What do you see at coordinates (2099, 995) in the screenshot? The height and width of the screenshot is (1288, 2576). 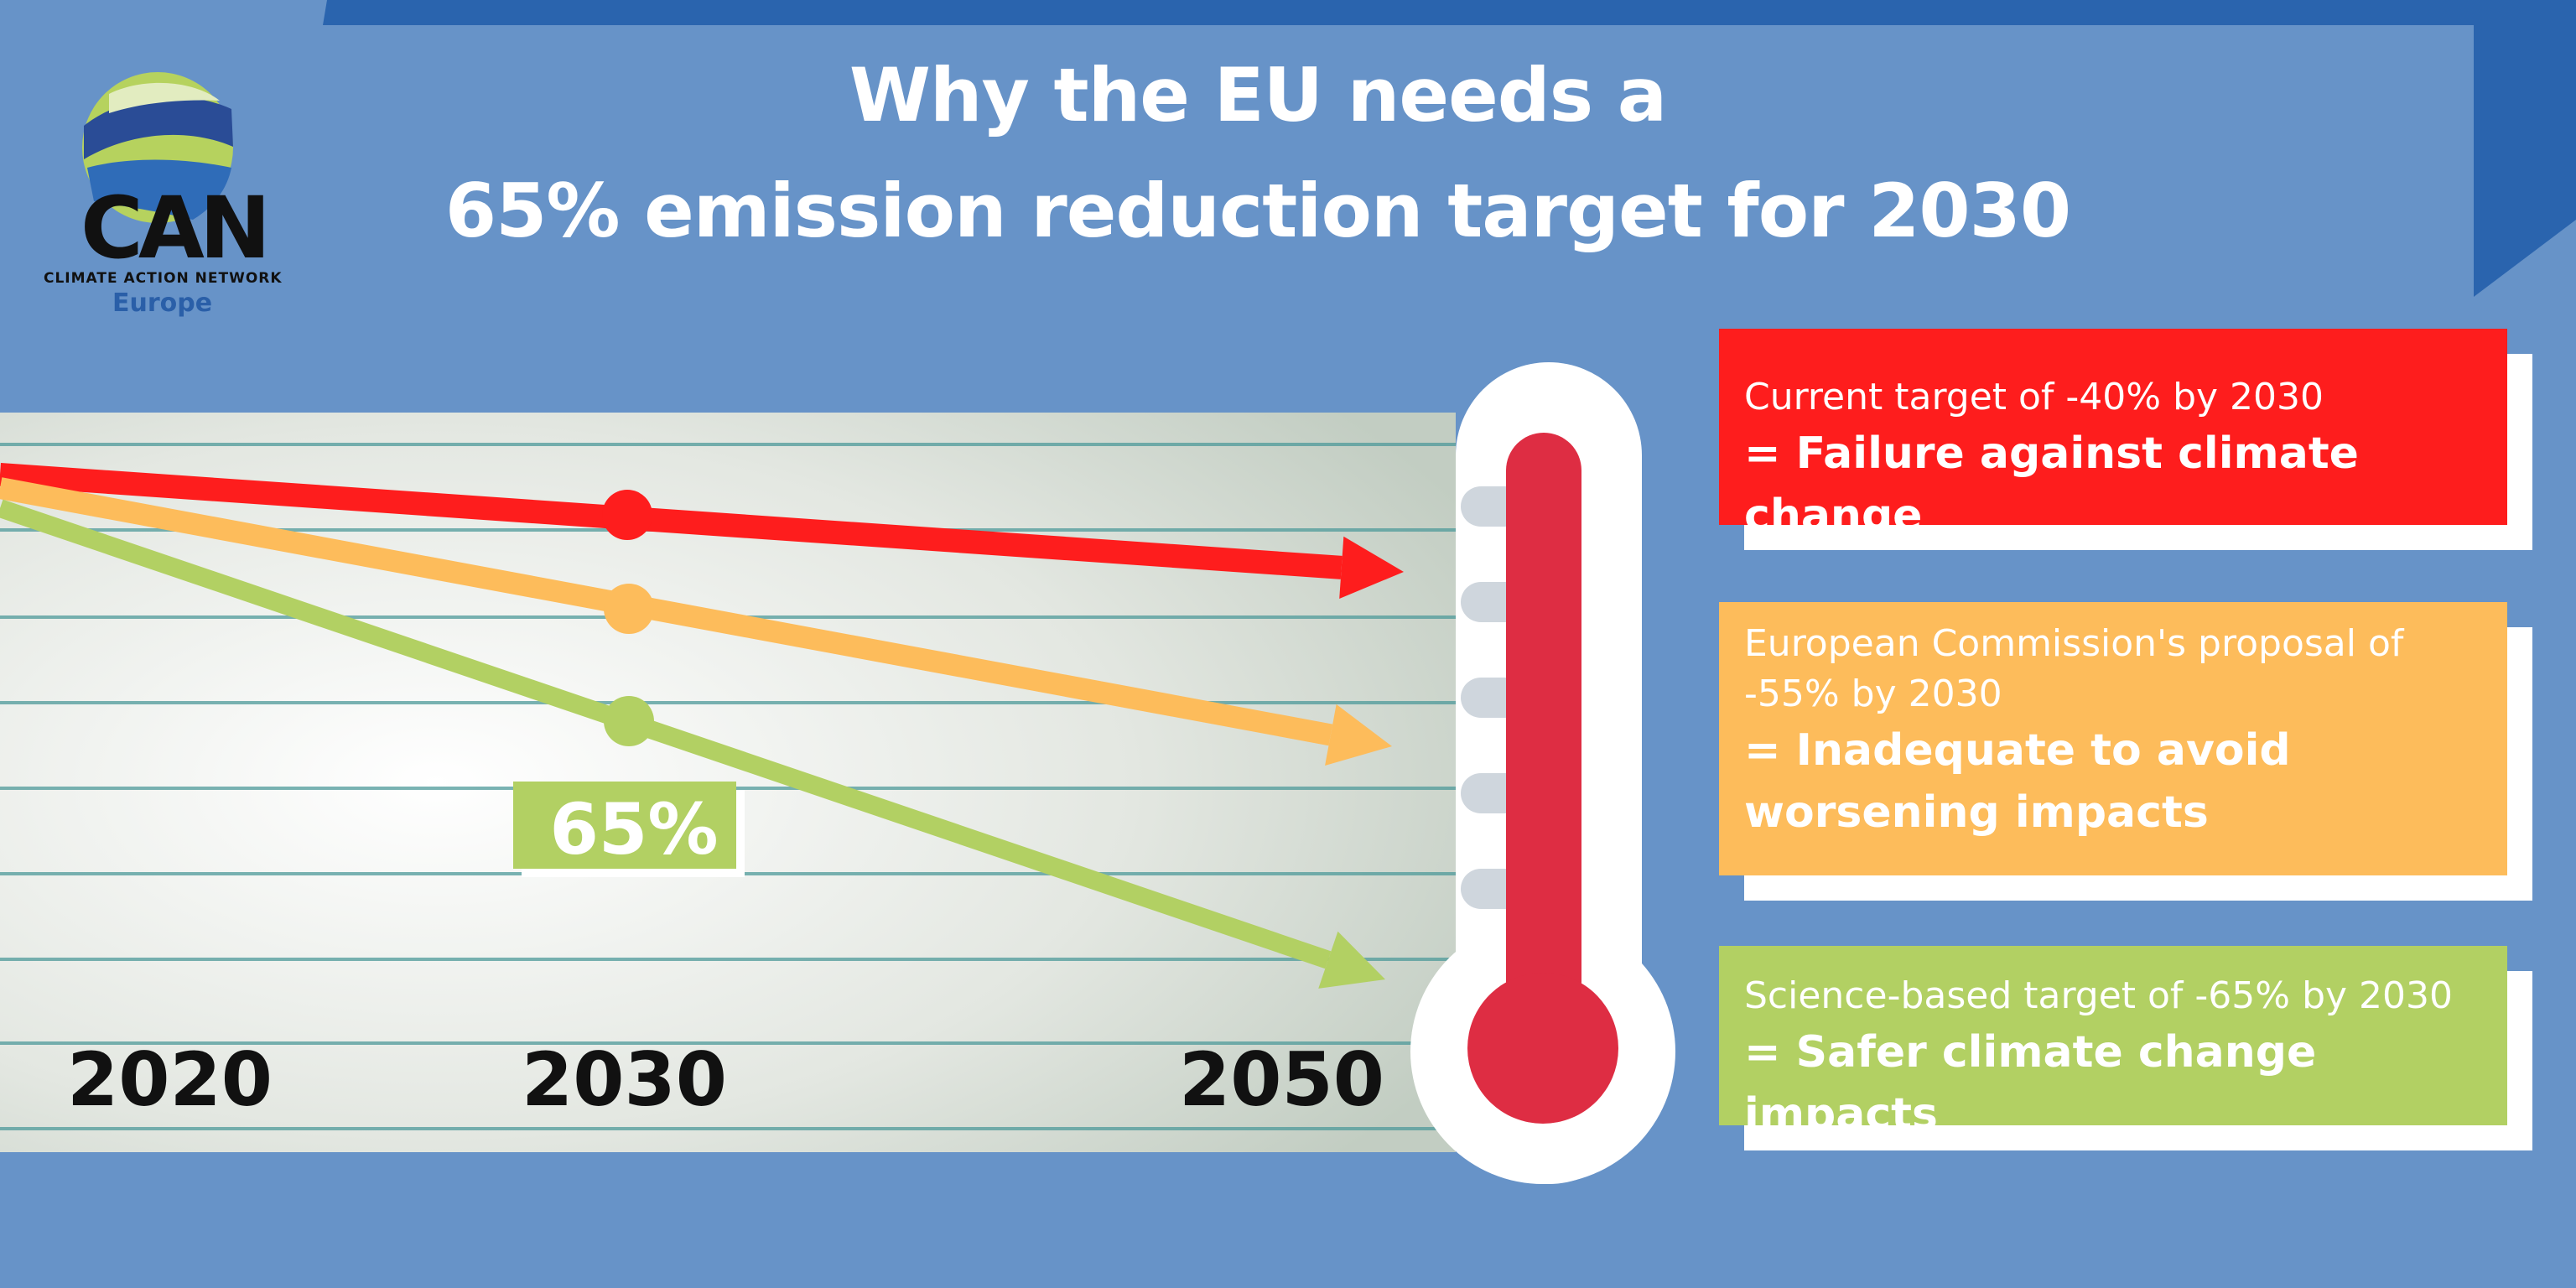 I see `card-subtitle: Science-based target of -65% by 2030` at bounding box center [2099, 995].